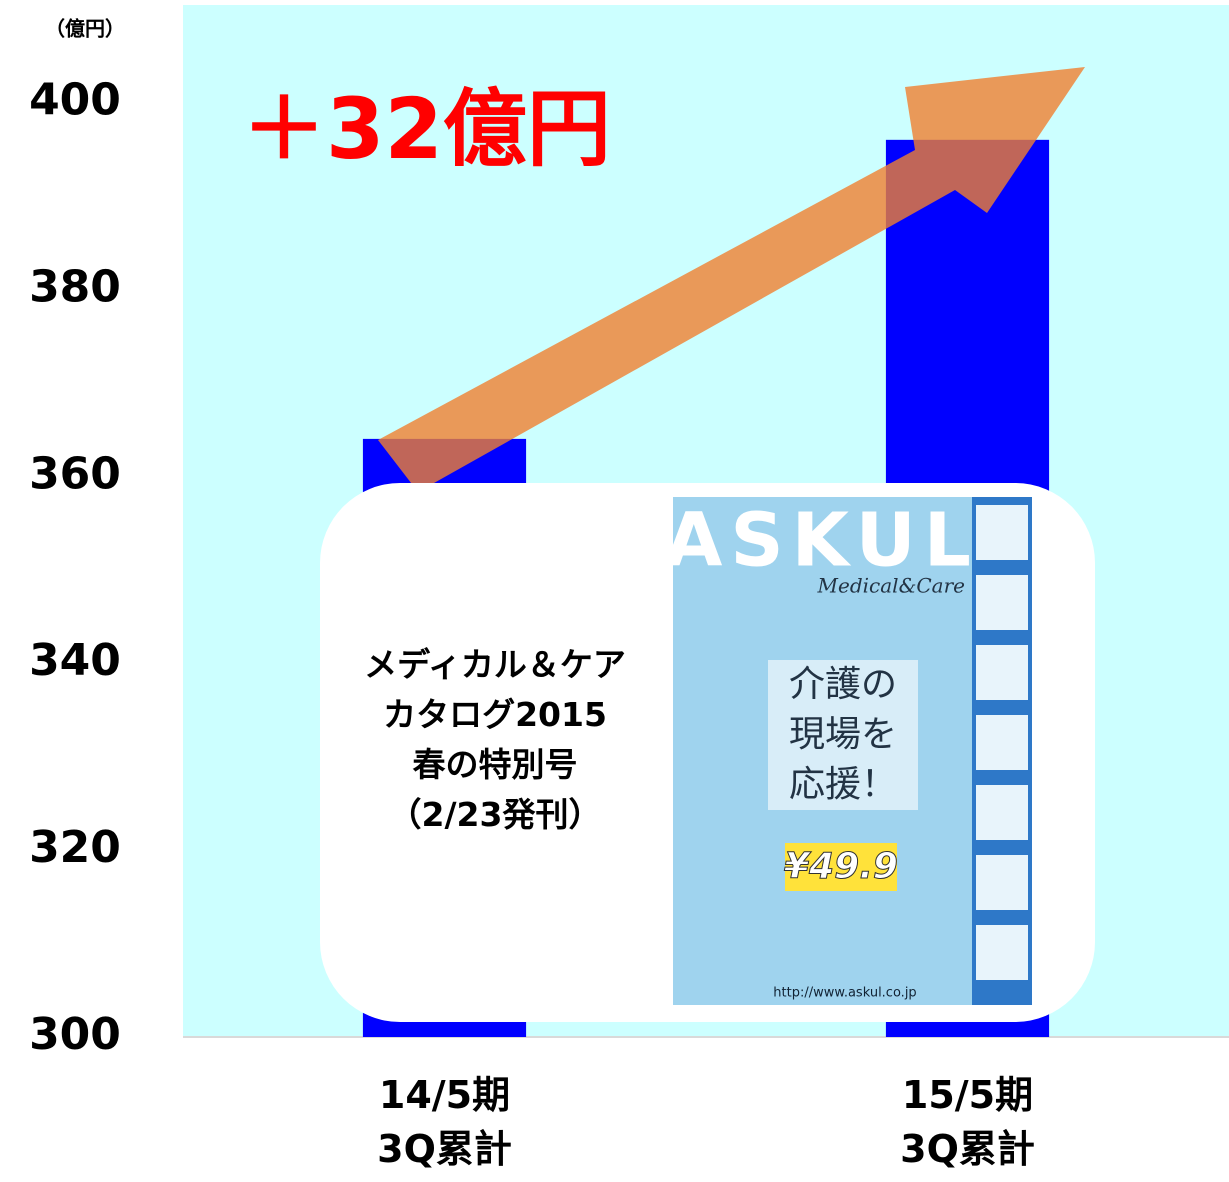 The image size is (1229, 1182). Describe the element at coordinates (444, 1122) in the screenshot. I see `x-tick-label: 14/5期 3Q累計` at that location.